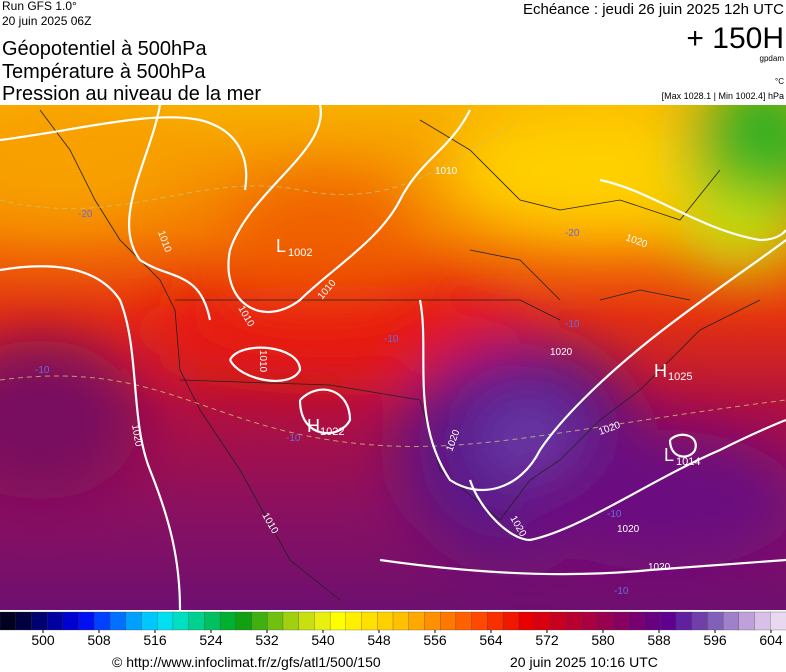  I want to click on generated-time: 20 juin 2025 10:16 UTC, so click(584, 662).